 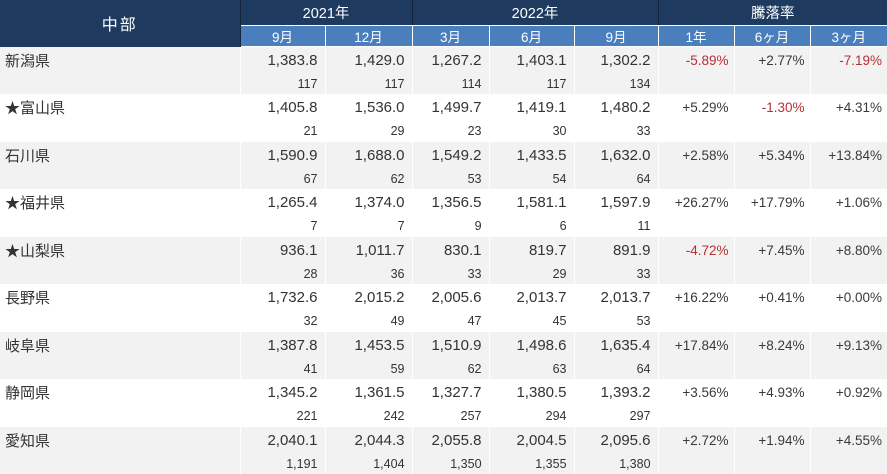 I want to click on value-cell: 1,403.1, so click(x=531, y=60).